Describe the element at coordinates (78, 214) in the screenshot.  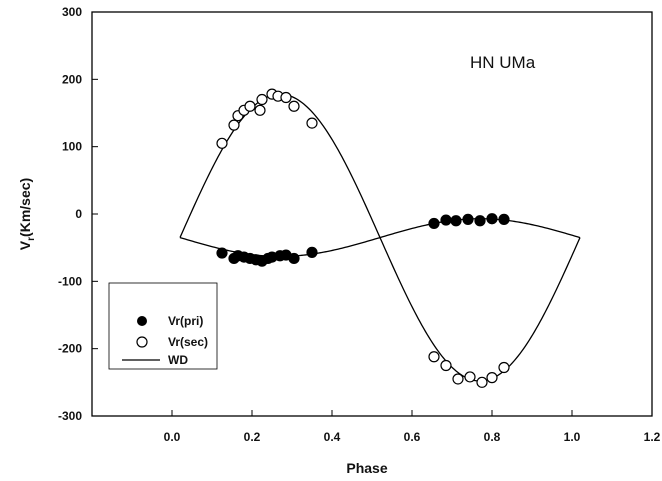
I see `y-tick-label: 0` at that location.